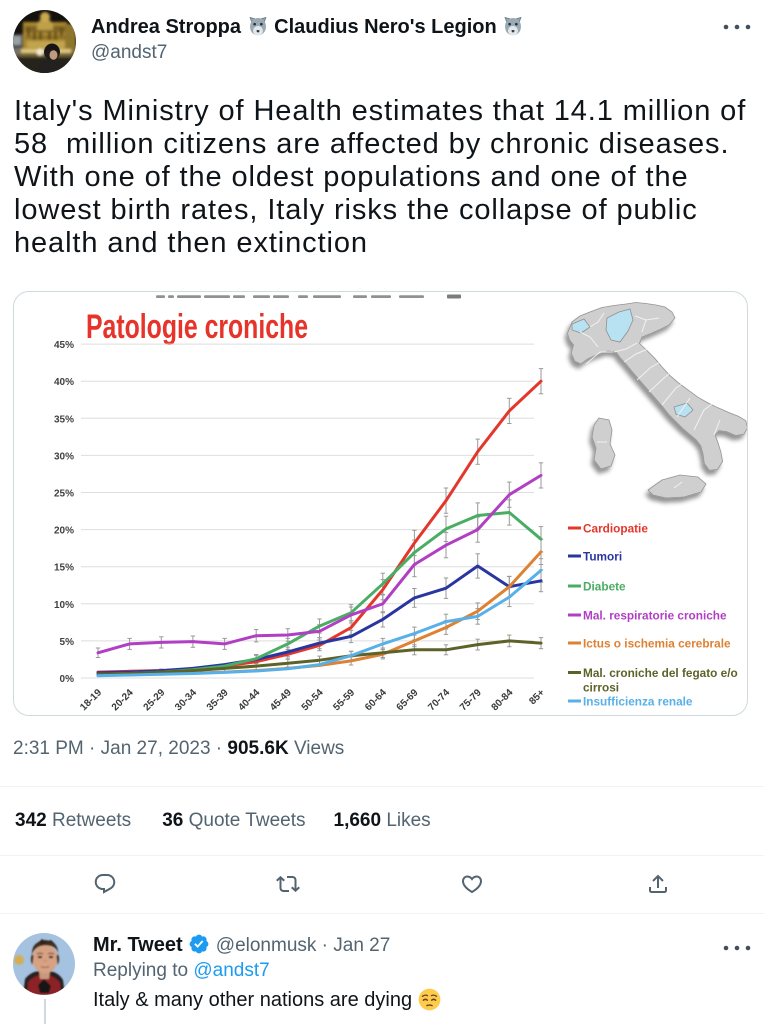  What do you see at coordinates (638, 702) in the screenshot?
I see `svg-text: Insufficienza renale` at bounding box center [638, 702].